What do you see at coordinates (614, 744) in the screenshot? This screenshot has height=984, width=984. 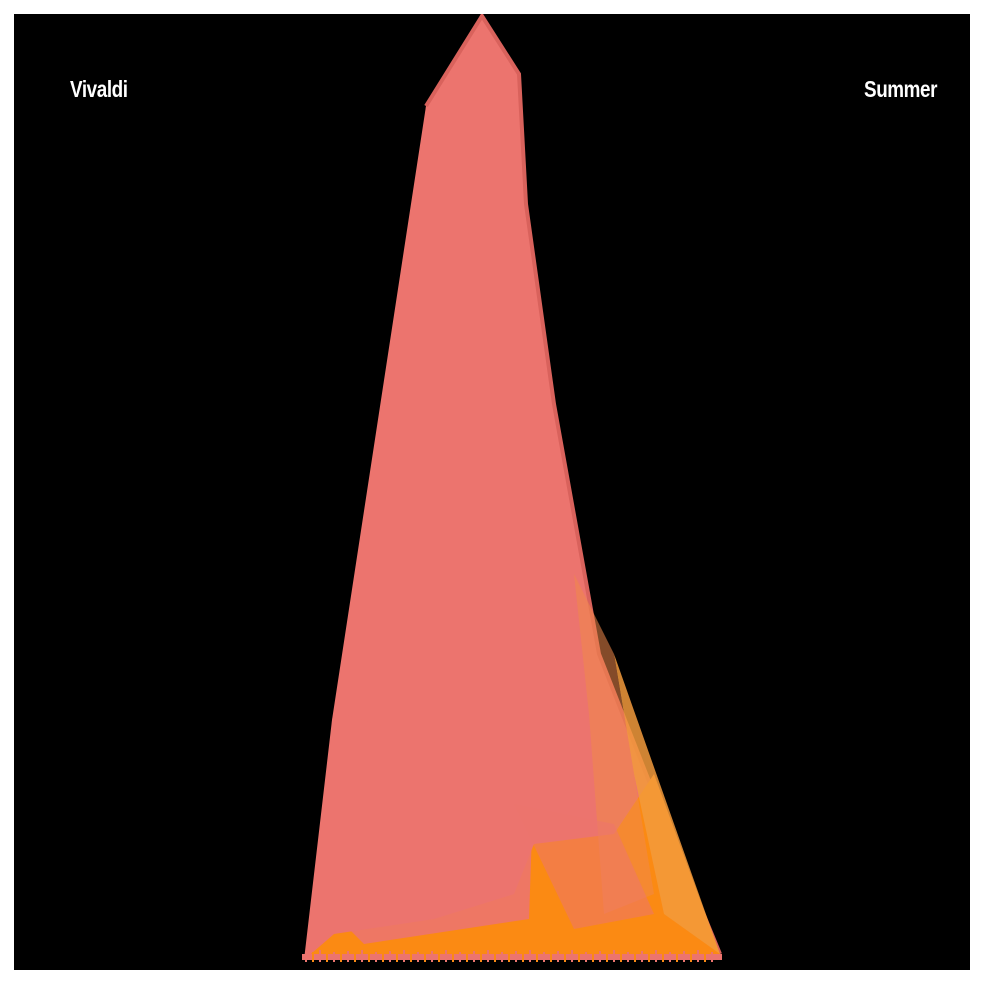 I see `orange-shard` at bounding box center [614, 744].